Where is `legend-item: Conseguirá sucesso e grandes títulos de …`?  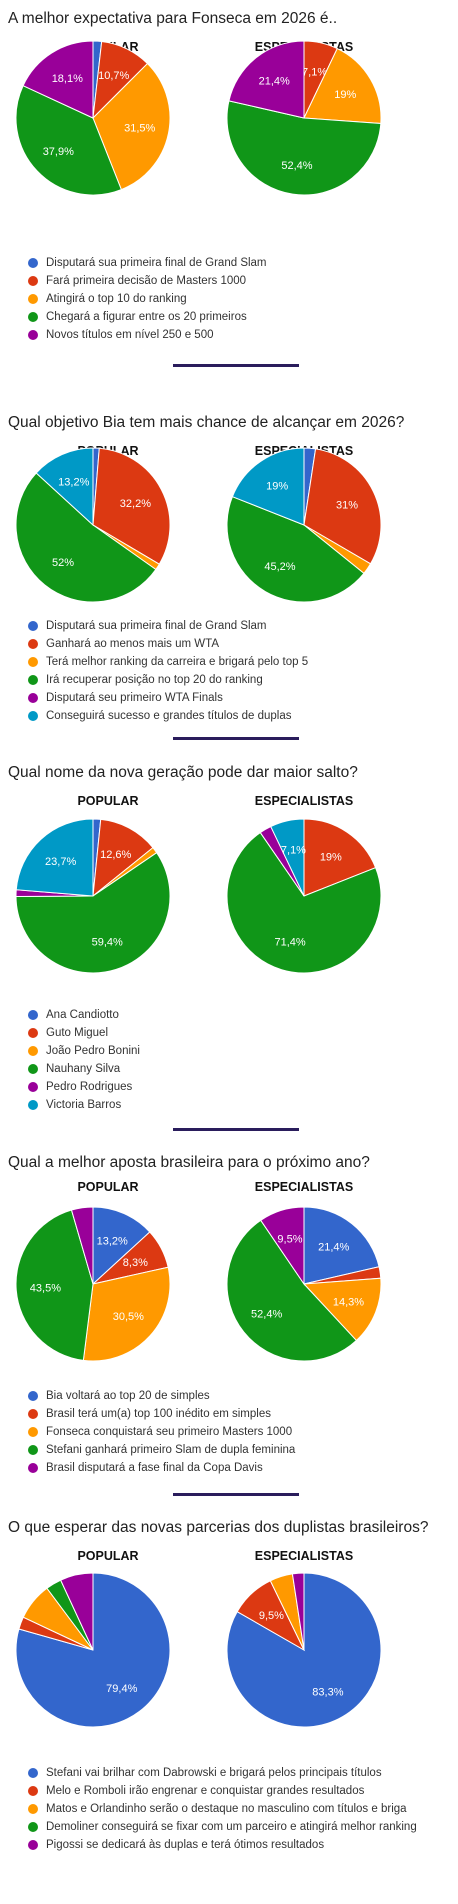
legend-item: Conseguirá sucesso e grandes títulos de … is located at coordinates (168, 716).